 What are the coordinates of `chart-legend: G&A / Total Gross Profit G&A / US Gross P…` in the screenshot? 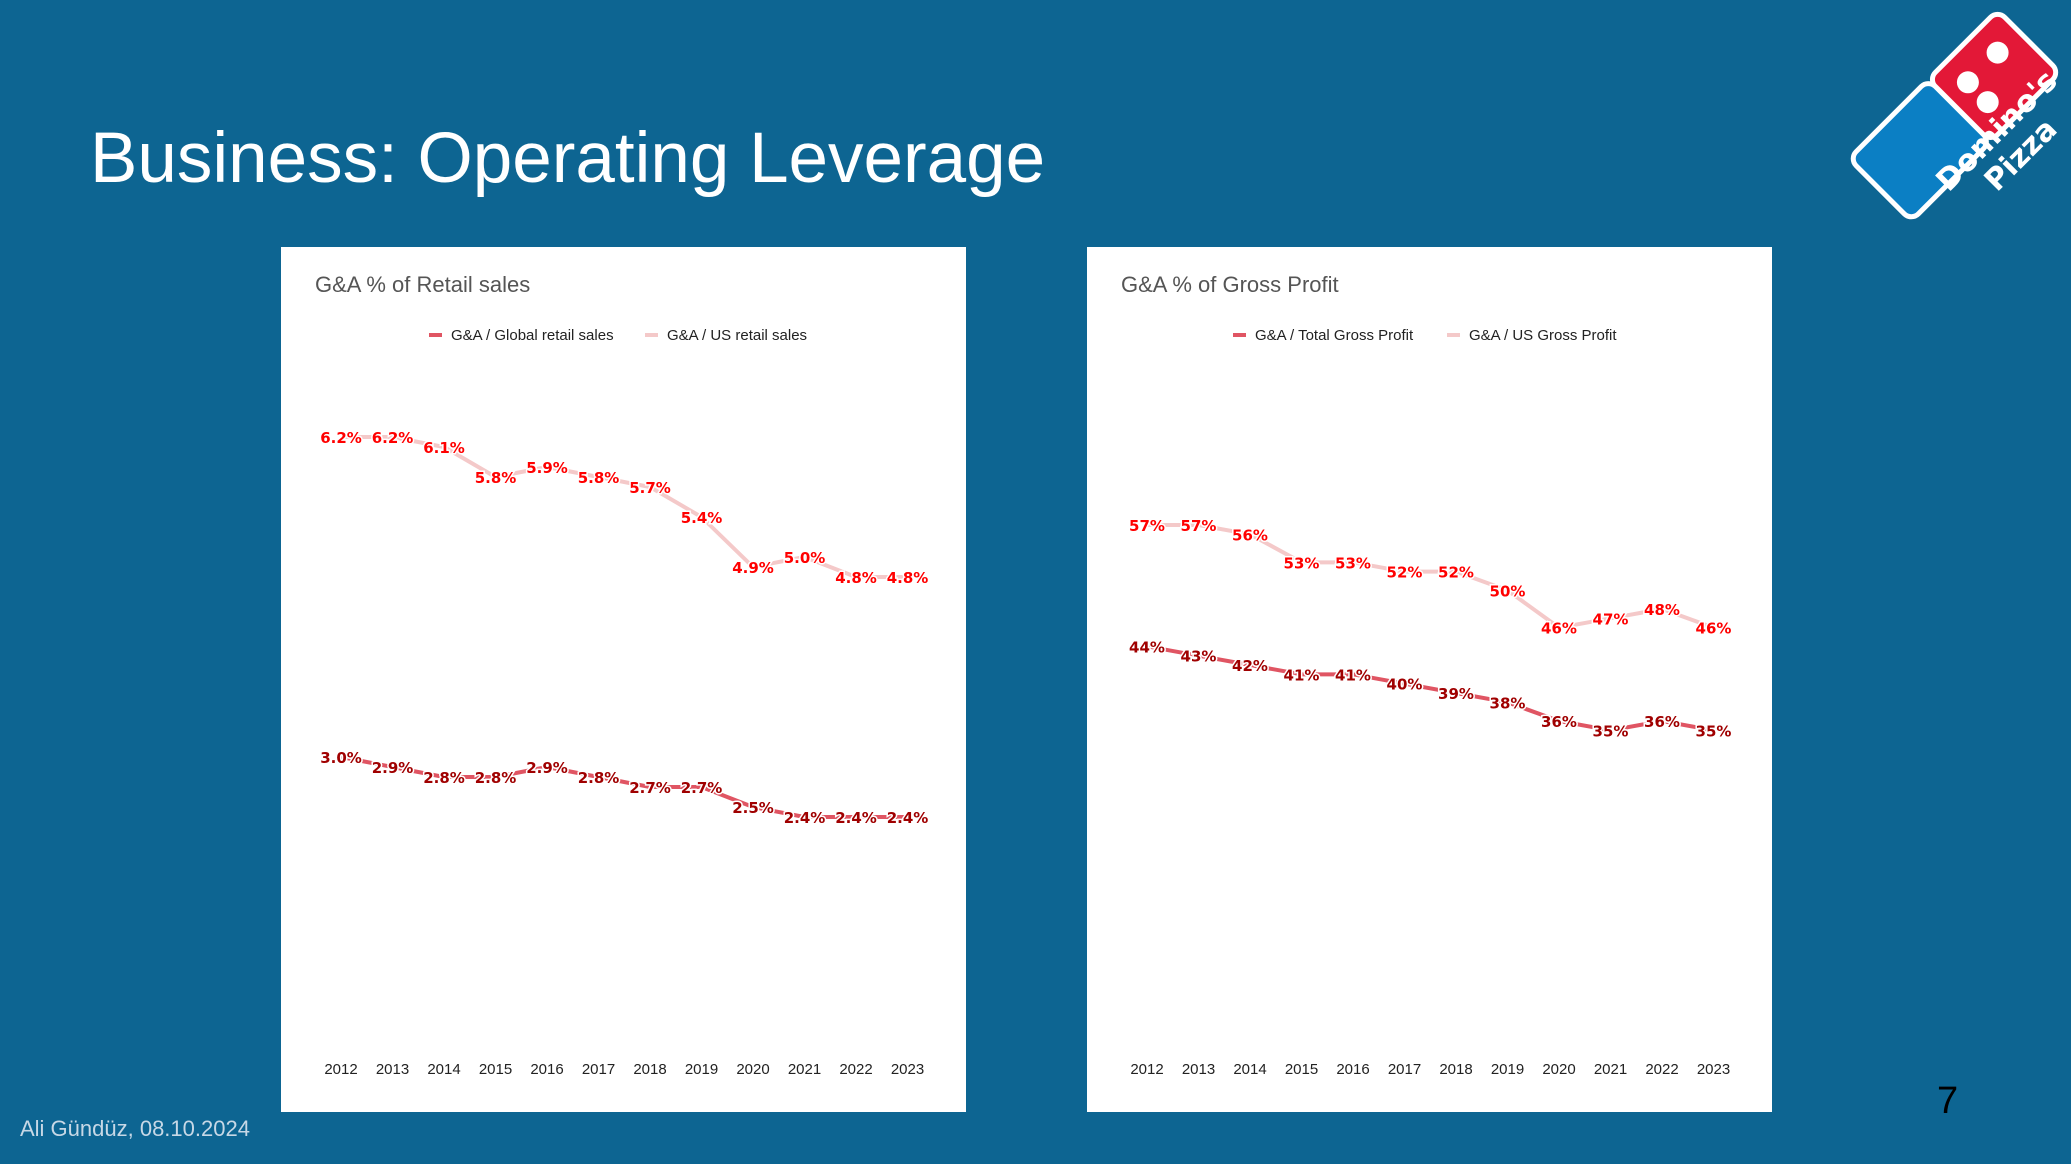 It's located at (1425, 335).